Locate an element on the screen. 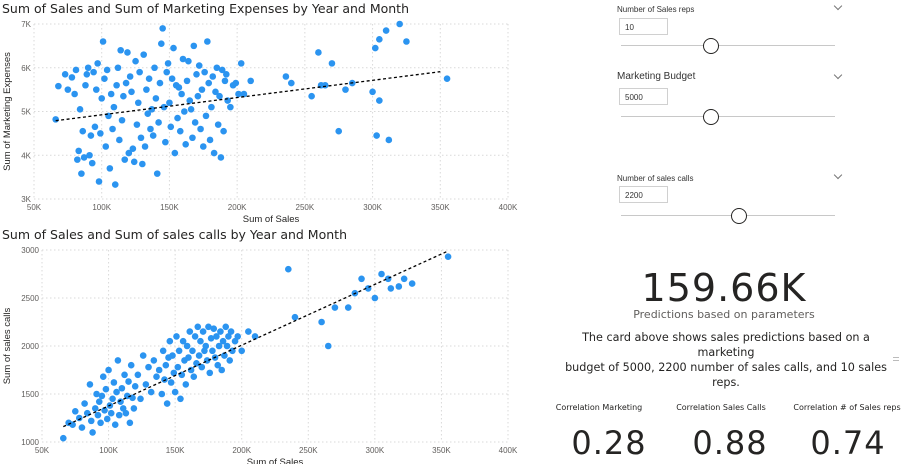 The width and height of the screenshot is (902, 464). marketing-budget-slider-track is located at coordinates (728, 116).